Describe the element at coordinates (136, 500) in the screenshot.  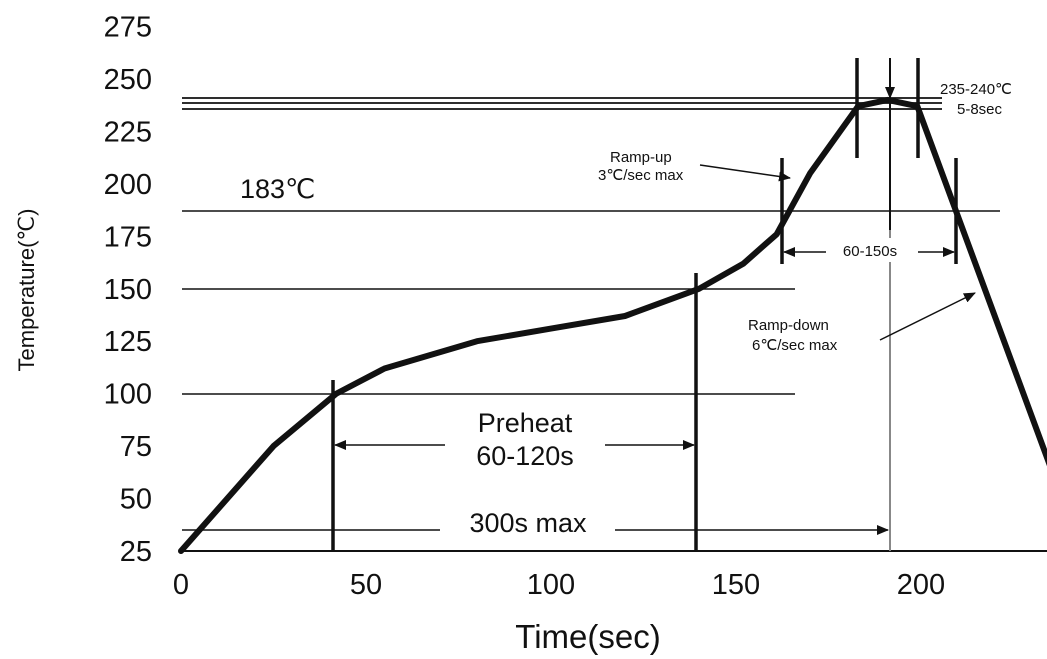
I see `y-tick-label: 50` at that location.